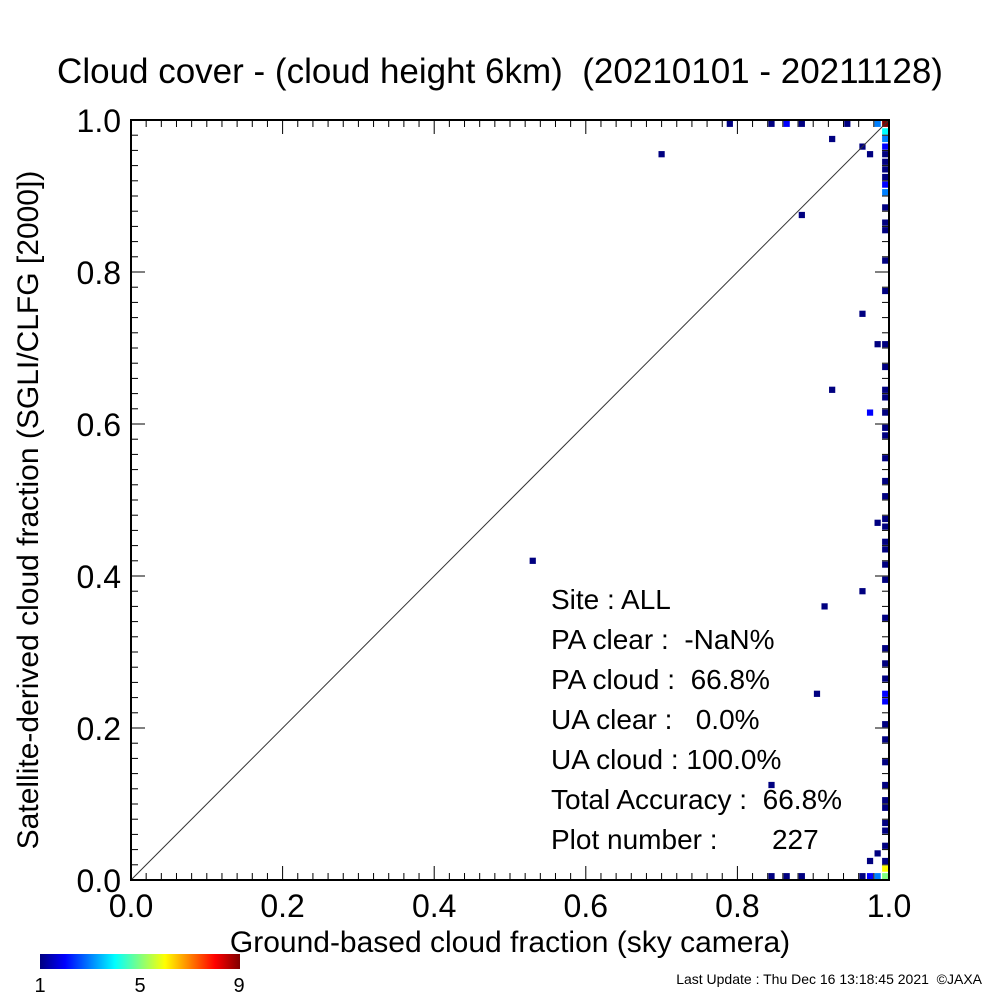 Image resolution: width=1000 pixels, height=1000 pixels. I want to click on x-tick-label: 0.6, so click(586, 906).